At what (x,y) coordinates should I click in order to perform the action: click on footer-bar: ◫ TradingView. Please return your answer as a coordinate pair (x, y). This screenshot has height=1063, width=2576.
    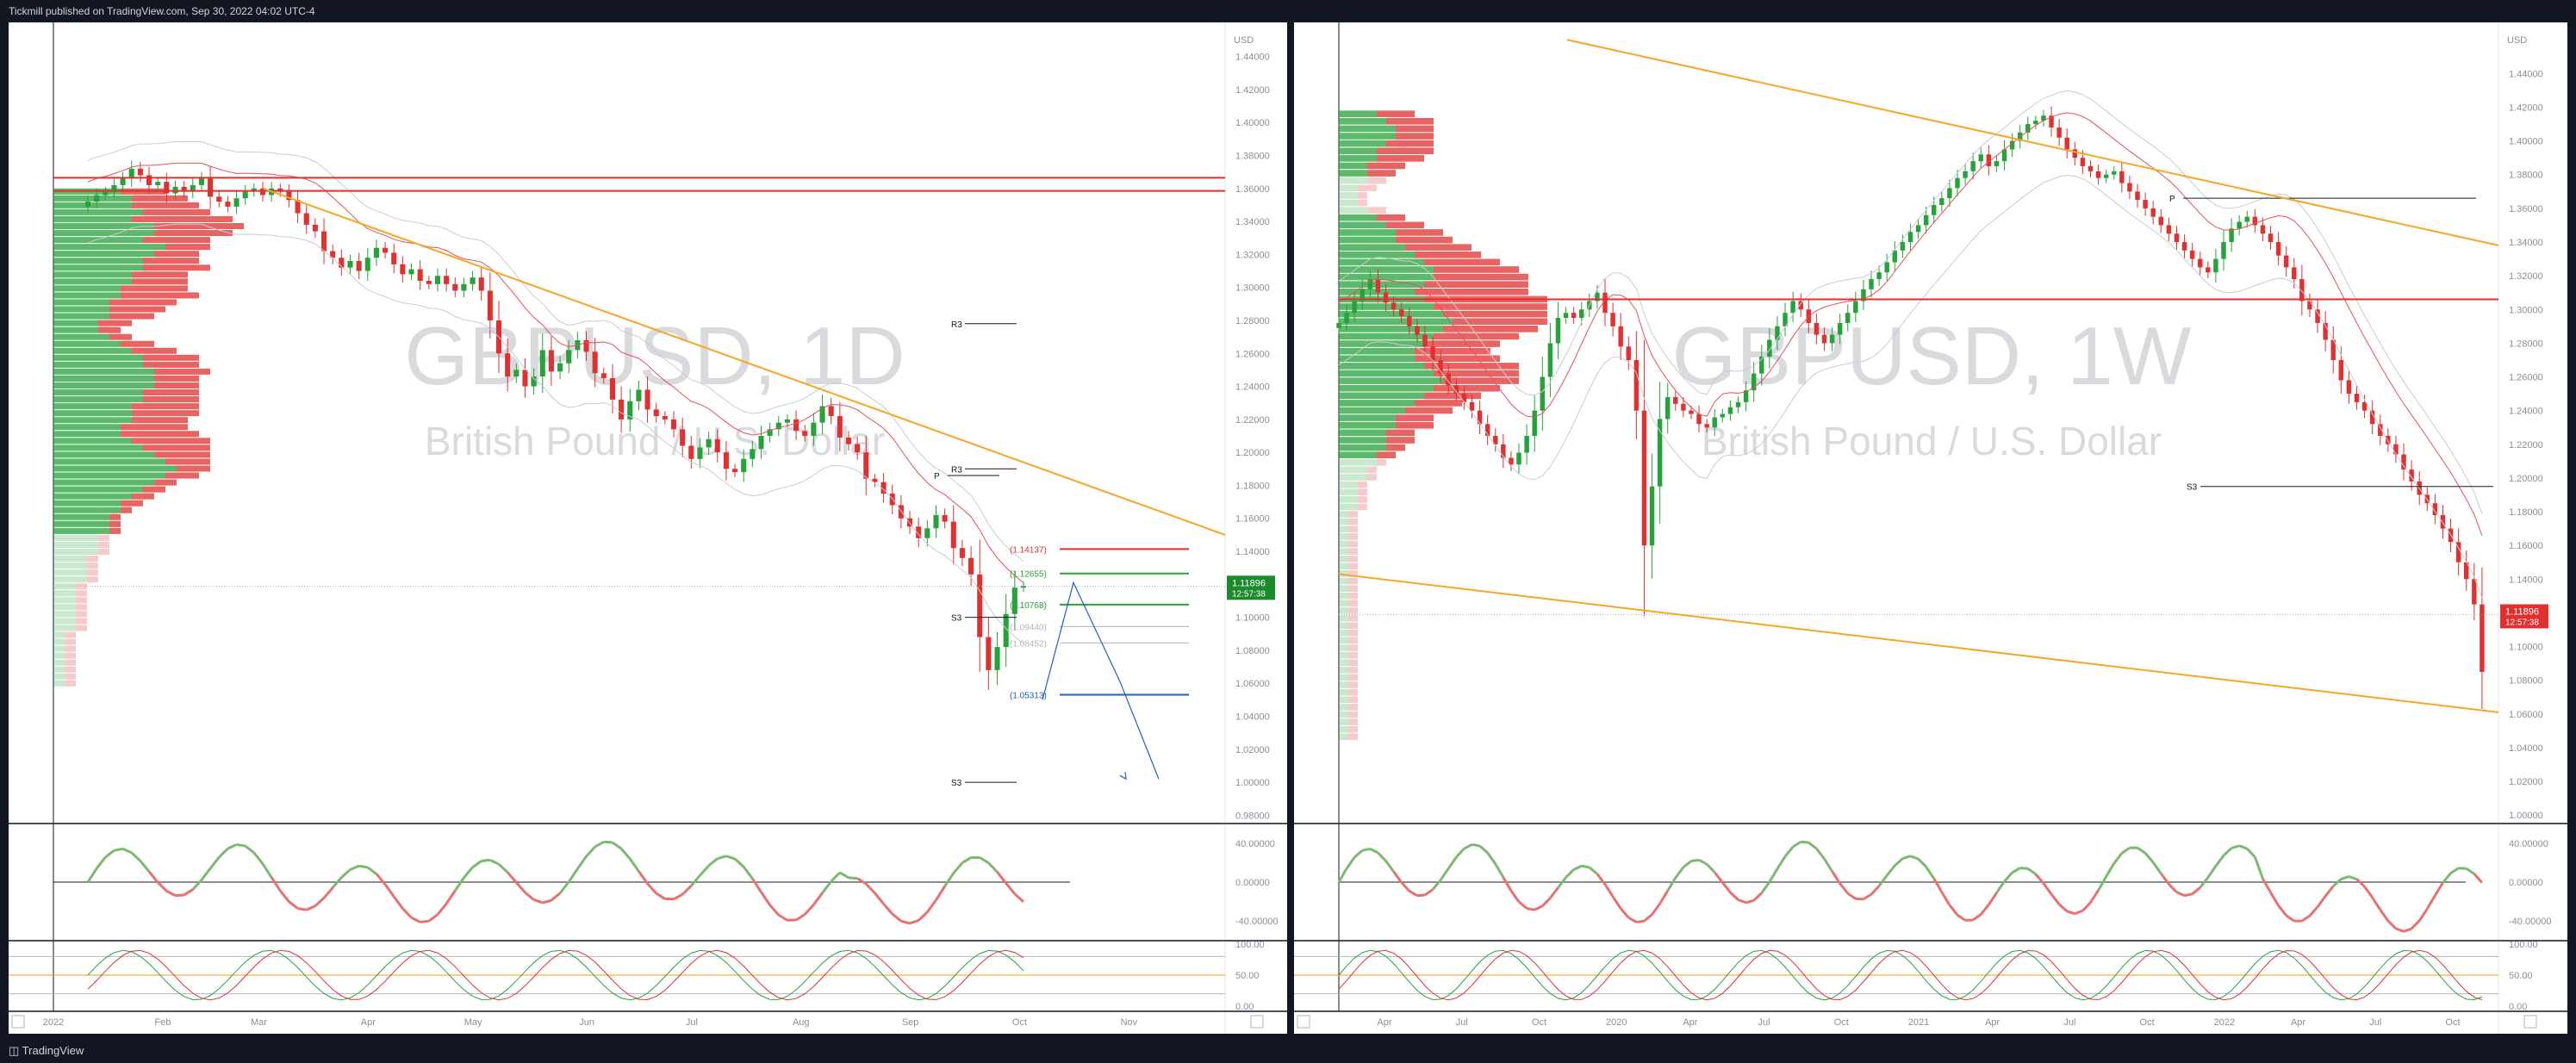
    Looking at the image, I should click on (1288, 1051).